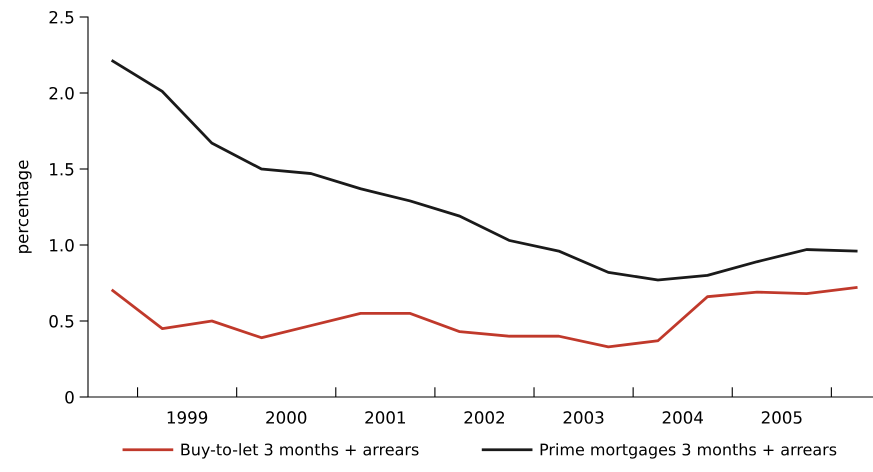 This screenshot has height=472, width=873. I want to click on y-tick-label: 2.0, so click(62, 93).